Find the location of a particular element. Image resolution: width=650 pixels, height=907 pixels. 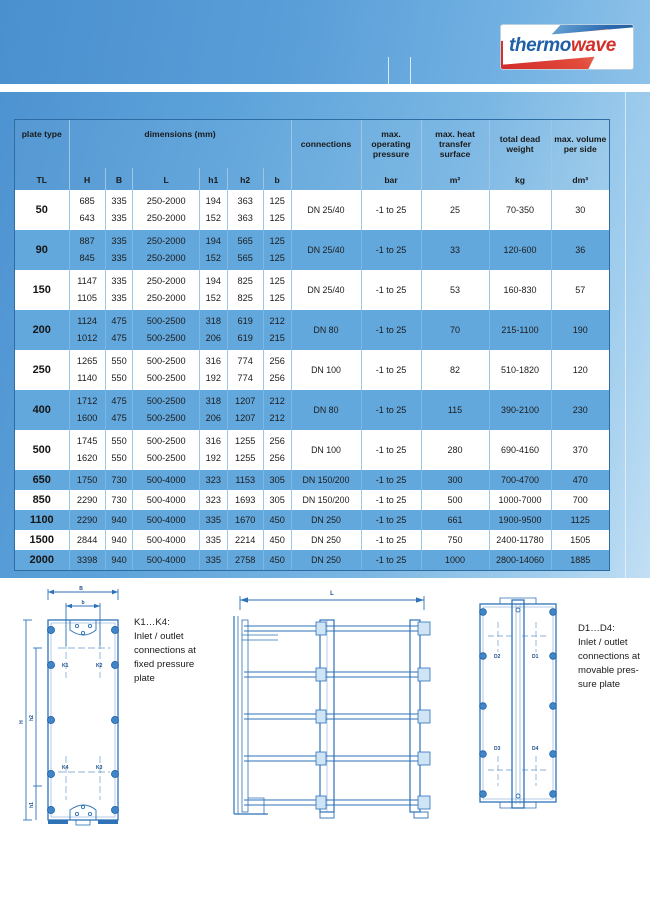

cell-dimension-B: 475 475 is located at coordinates (119, 330).